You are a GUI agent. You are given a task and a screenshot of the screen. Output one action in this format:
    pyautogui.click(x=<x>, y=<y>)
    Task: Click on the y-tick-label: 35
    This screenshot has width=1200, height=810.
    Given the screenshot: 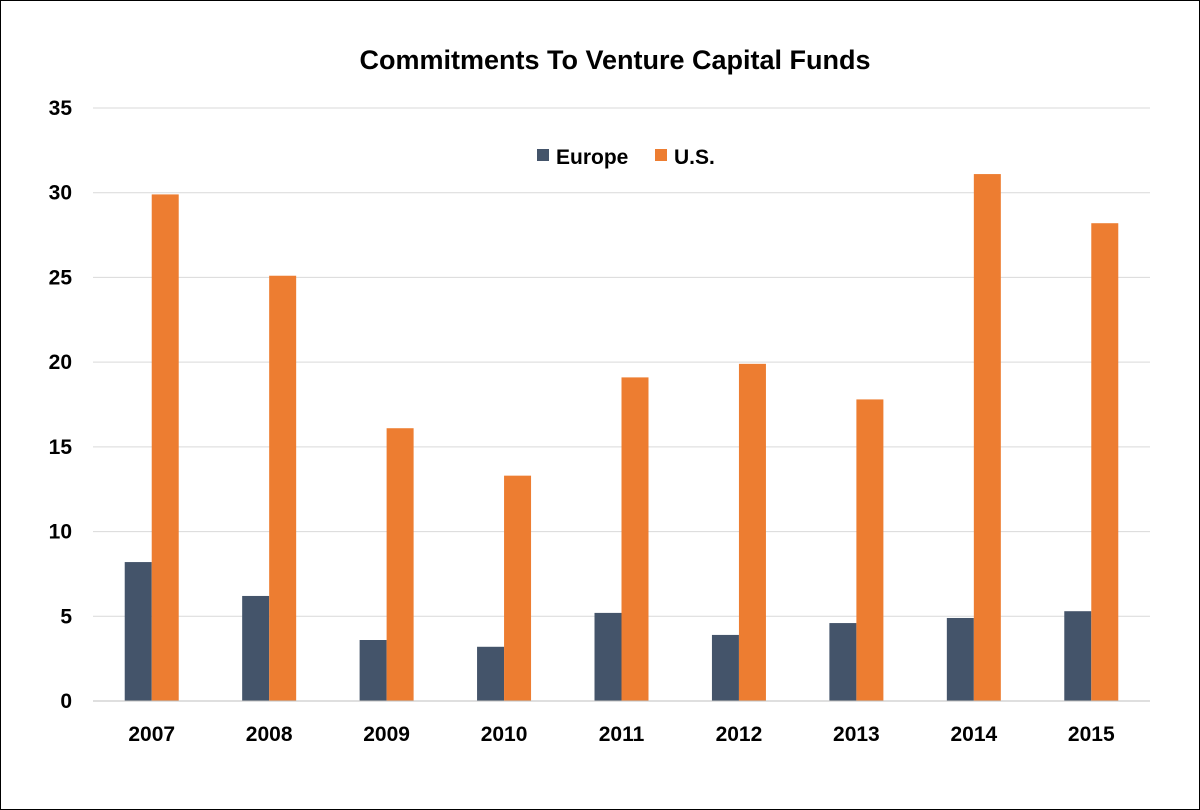 What is the action you would take?
    pyautogui.click(x=61, y=108)
    